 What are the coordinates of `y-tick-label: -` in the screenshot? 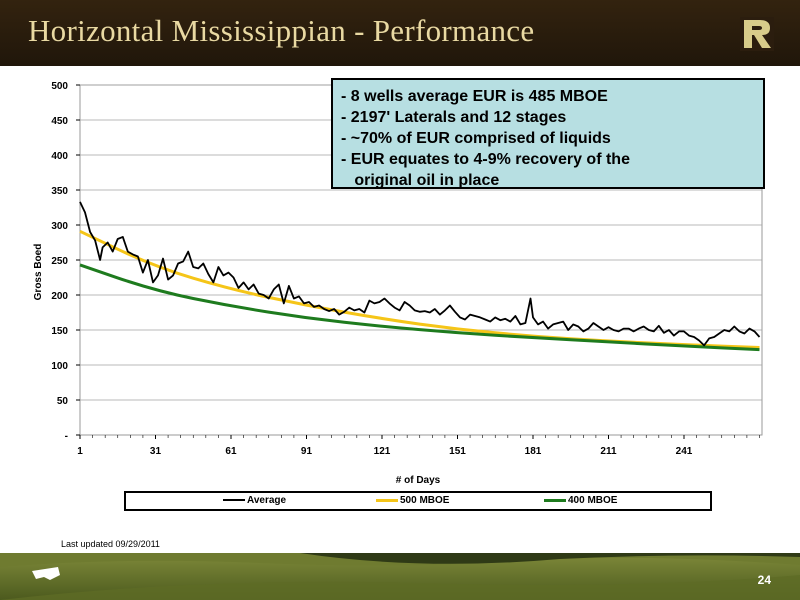 It's located at (66, 436).